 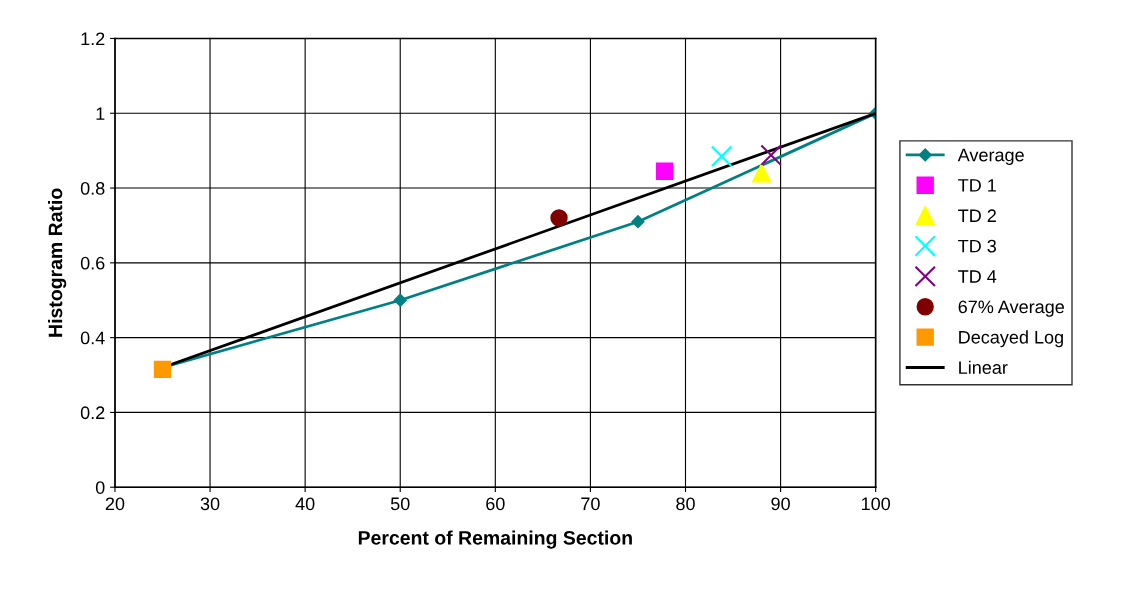 What do you see at coordinates (57, 262) in the screenshot?
I see `y-axis-title: Histogram Ratio` at bounding box center [57, 262].